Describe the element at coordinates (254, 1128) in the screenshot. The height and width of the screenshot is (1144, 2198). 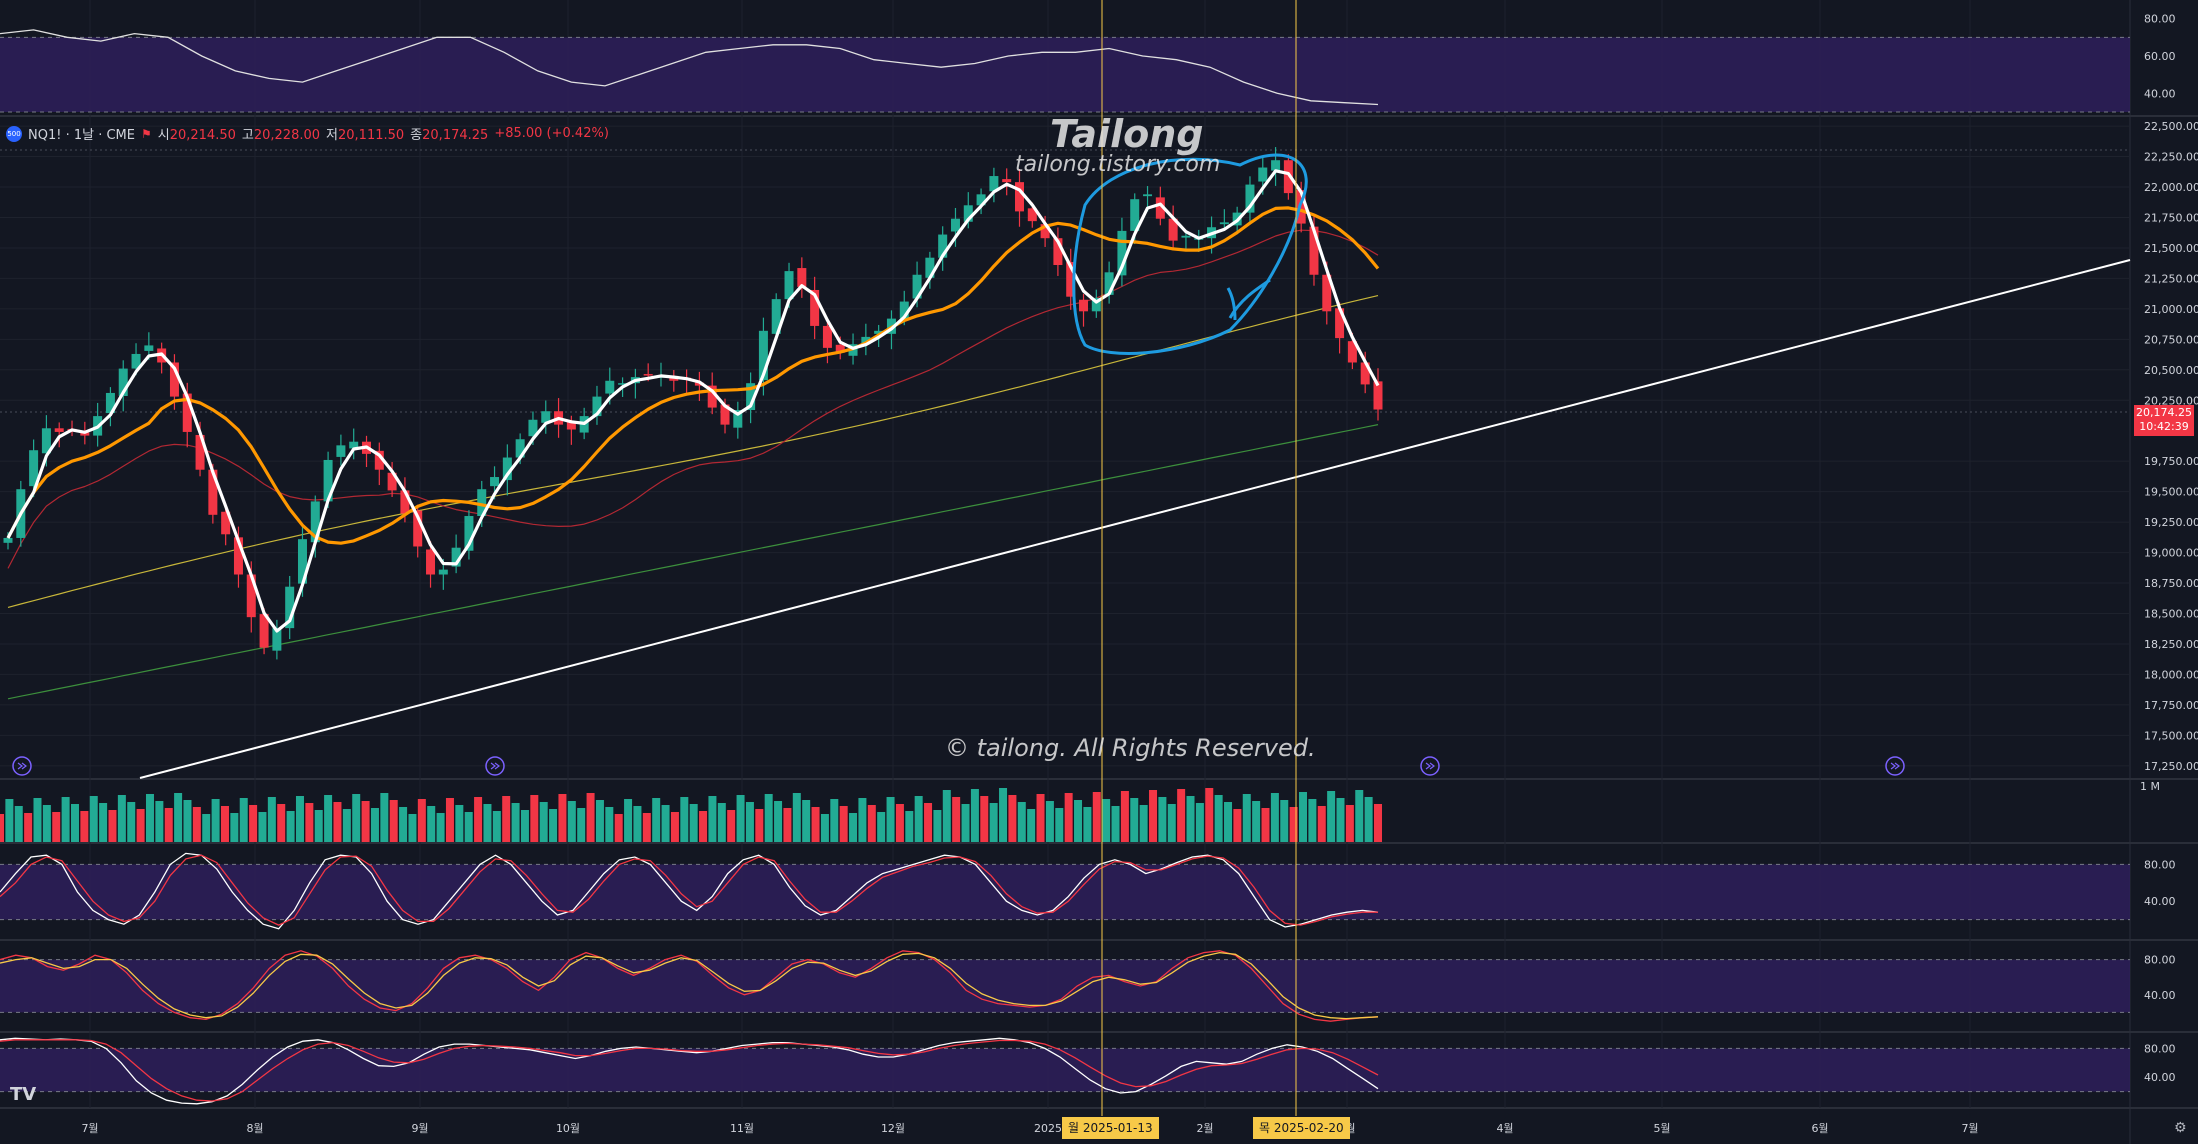
I see `x-axis-month-label: 8월` at that location.